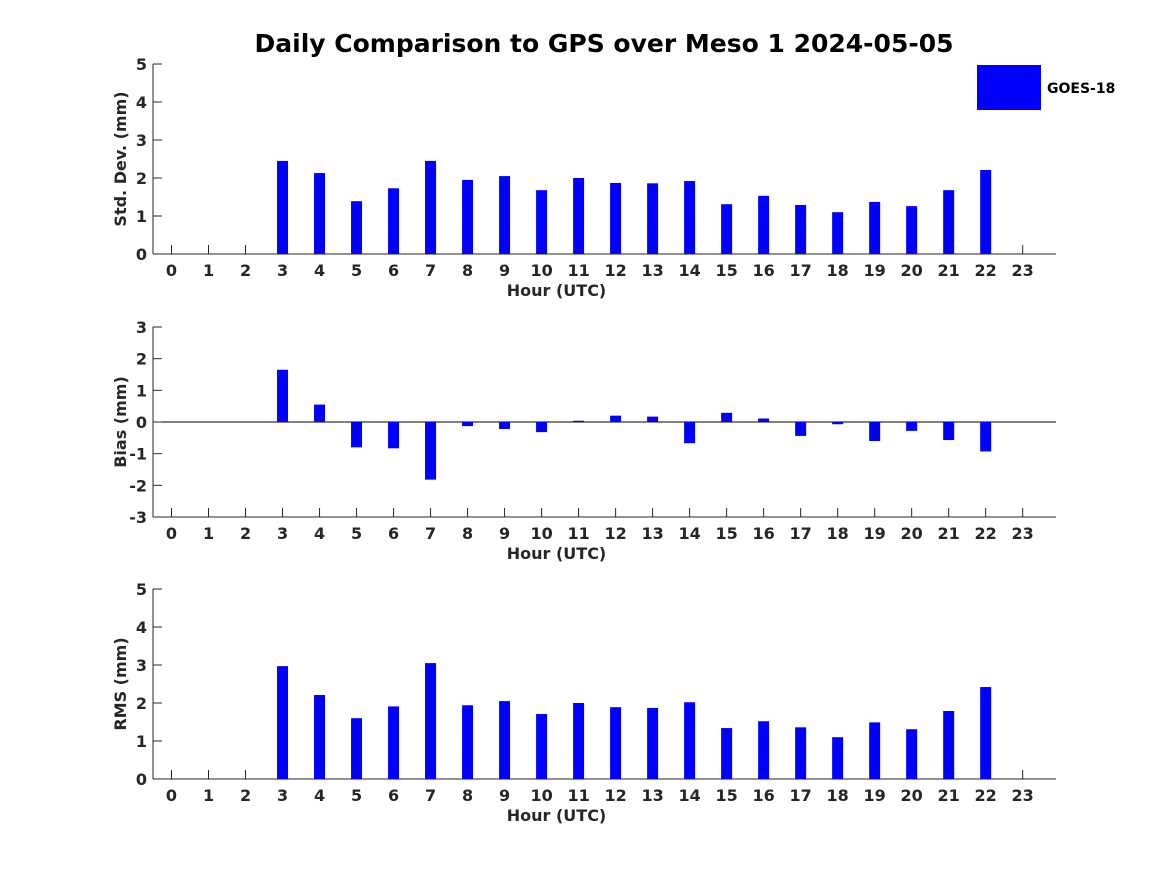  I want to click on bias-x-tick-label: 1, so click(208, 533).